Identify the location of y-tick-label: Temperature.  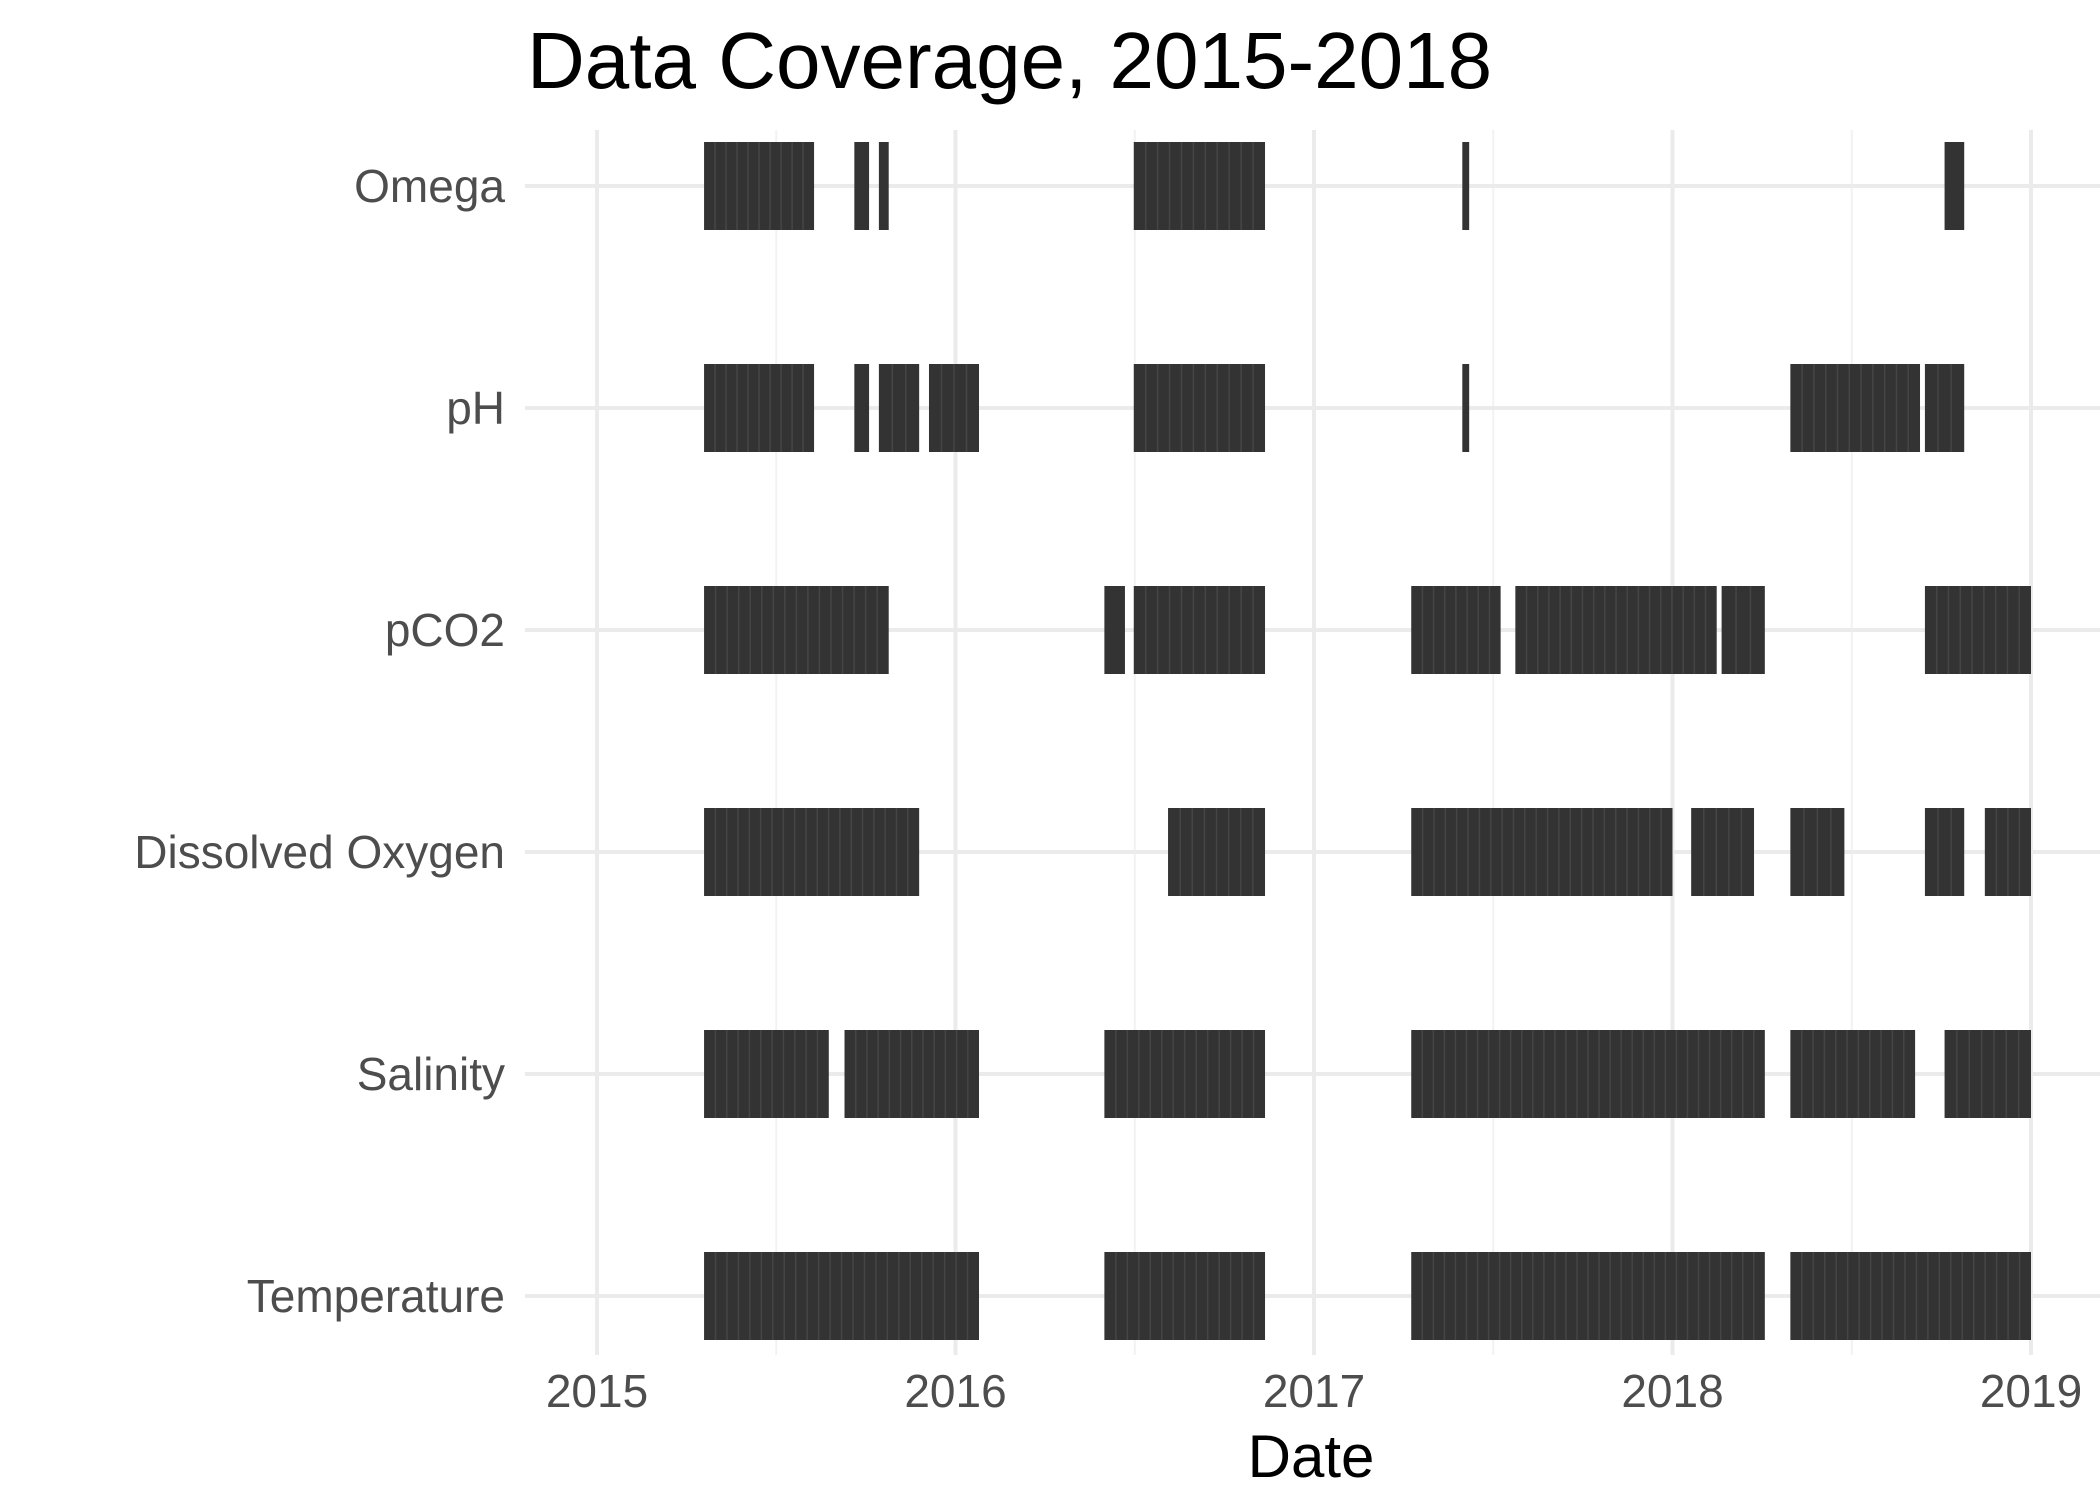
(376, 1296).